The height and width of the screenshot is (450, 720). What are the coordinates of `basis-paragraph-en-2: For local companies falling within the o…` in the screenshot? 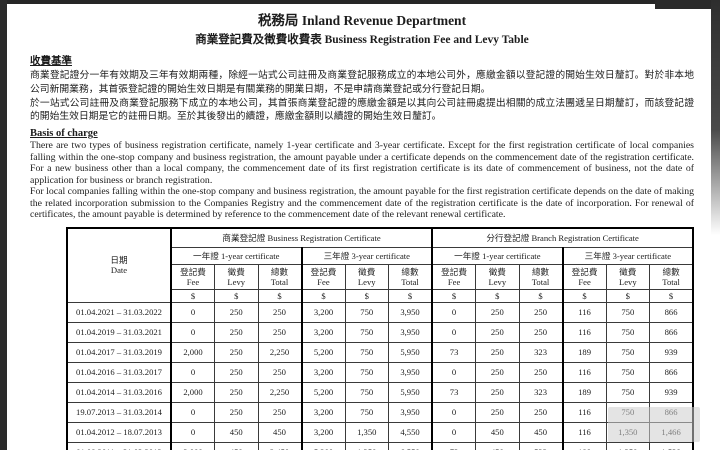 It's located at (362, 203).